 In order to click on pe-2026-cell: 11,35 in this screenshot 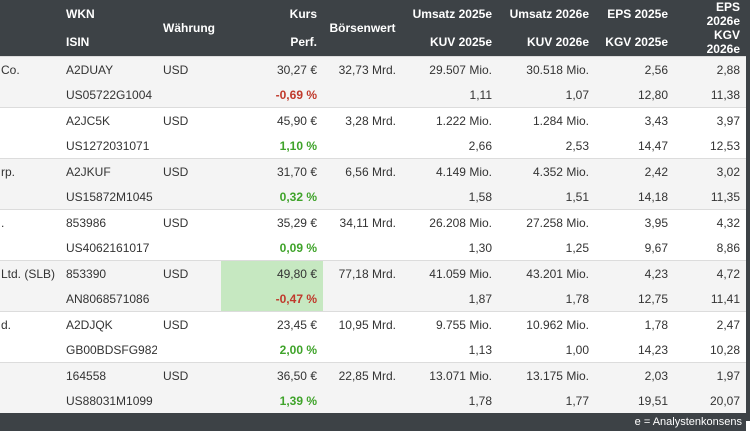, I will do `click(710, 197)`.